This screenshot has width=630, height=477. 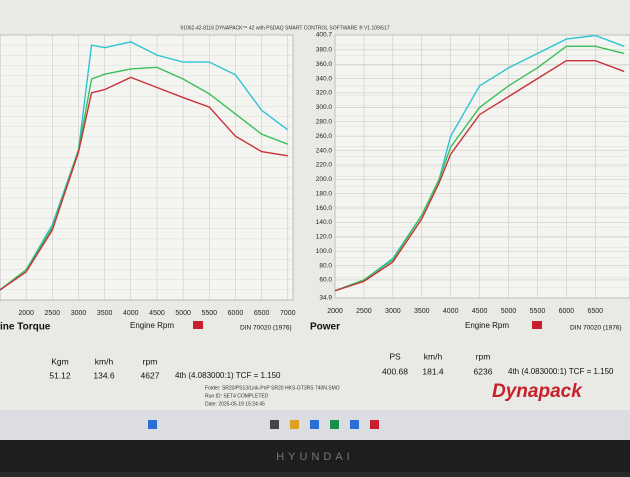 What do you see at coordinates (324, 222) in the screenshot?
I see `y-tick-label: 140.0` at bounding box center [324, 222].